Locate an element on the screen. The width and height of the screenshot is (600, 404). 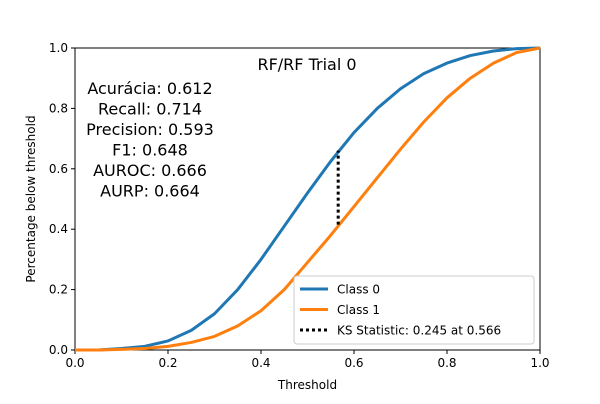
y-tick-label: 0.8 is located at coordinates (58, 108).